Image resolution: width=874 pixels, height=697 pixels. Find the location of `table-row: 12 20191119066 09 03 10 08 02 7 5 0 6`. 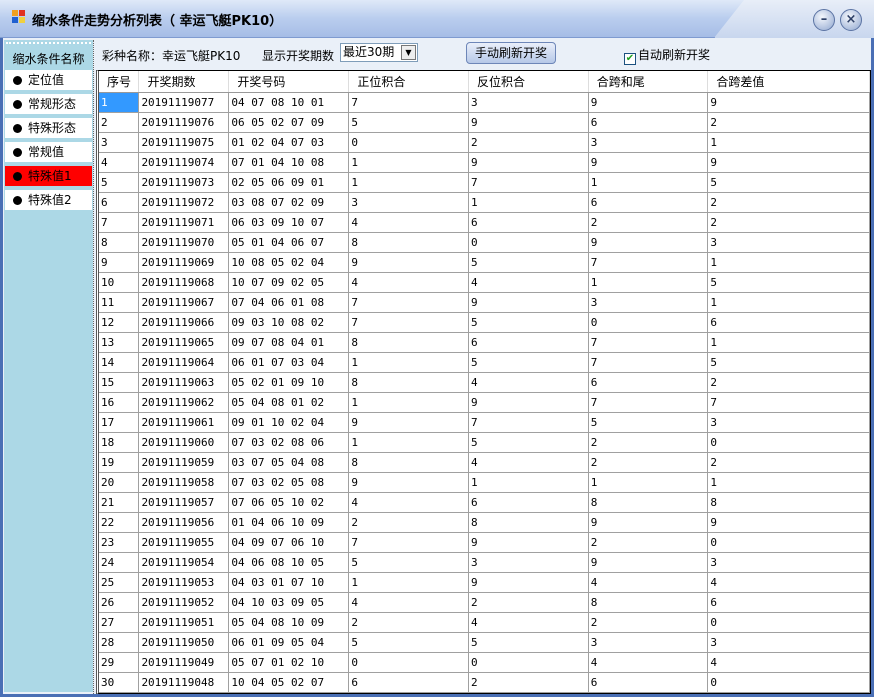

table-row: 12 20191119066 09 03 10 08 02 7 5 0 6 is located at coordinates (484, 322).